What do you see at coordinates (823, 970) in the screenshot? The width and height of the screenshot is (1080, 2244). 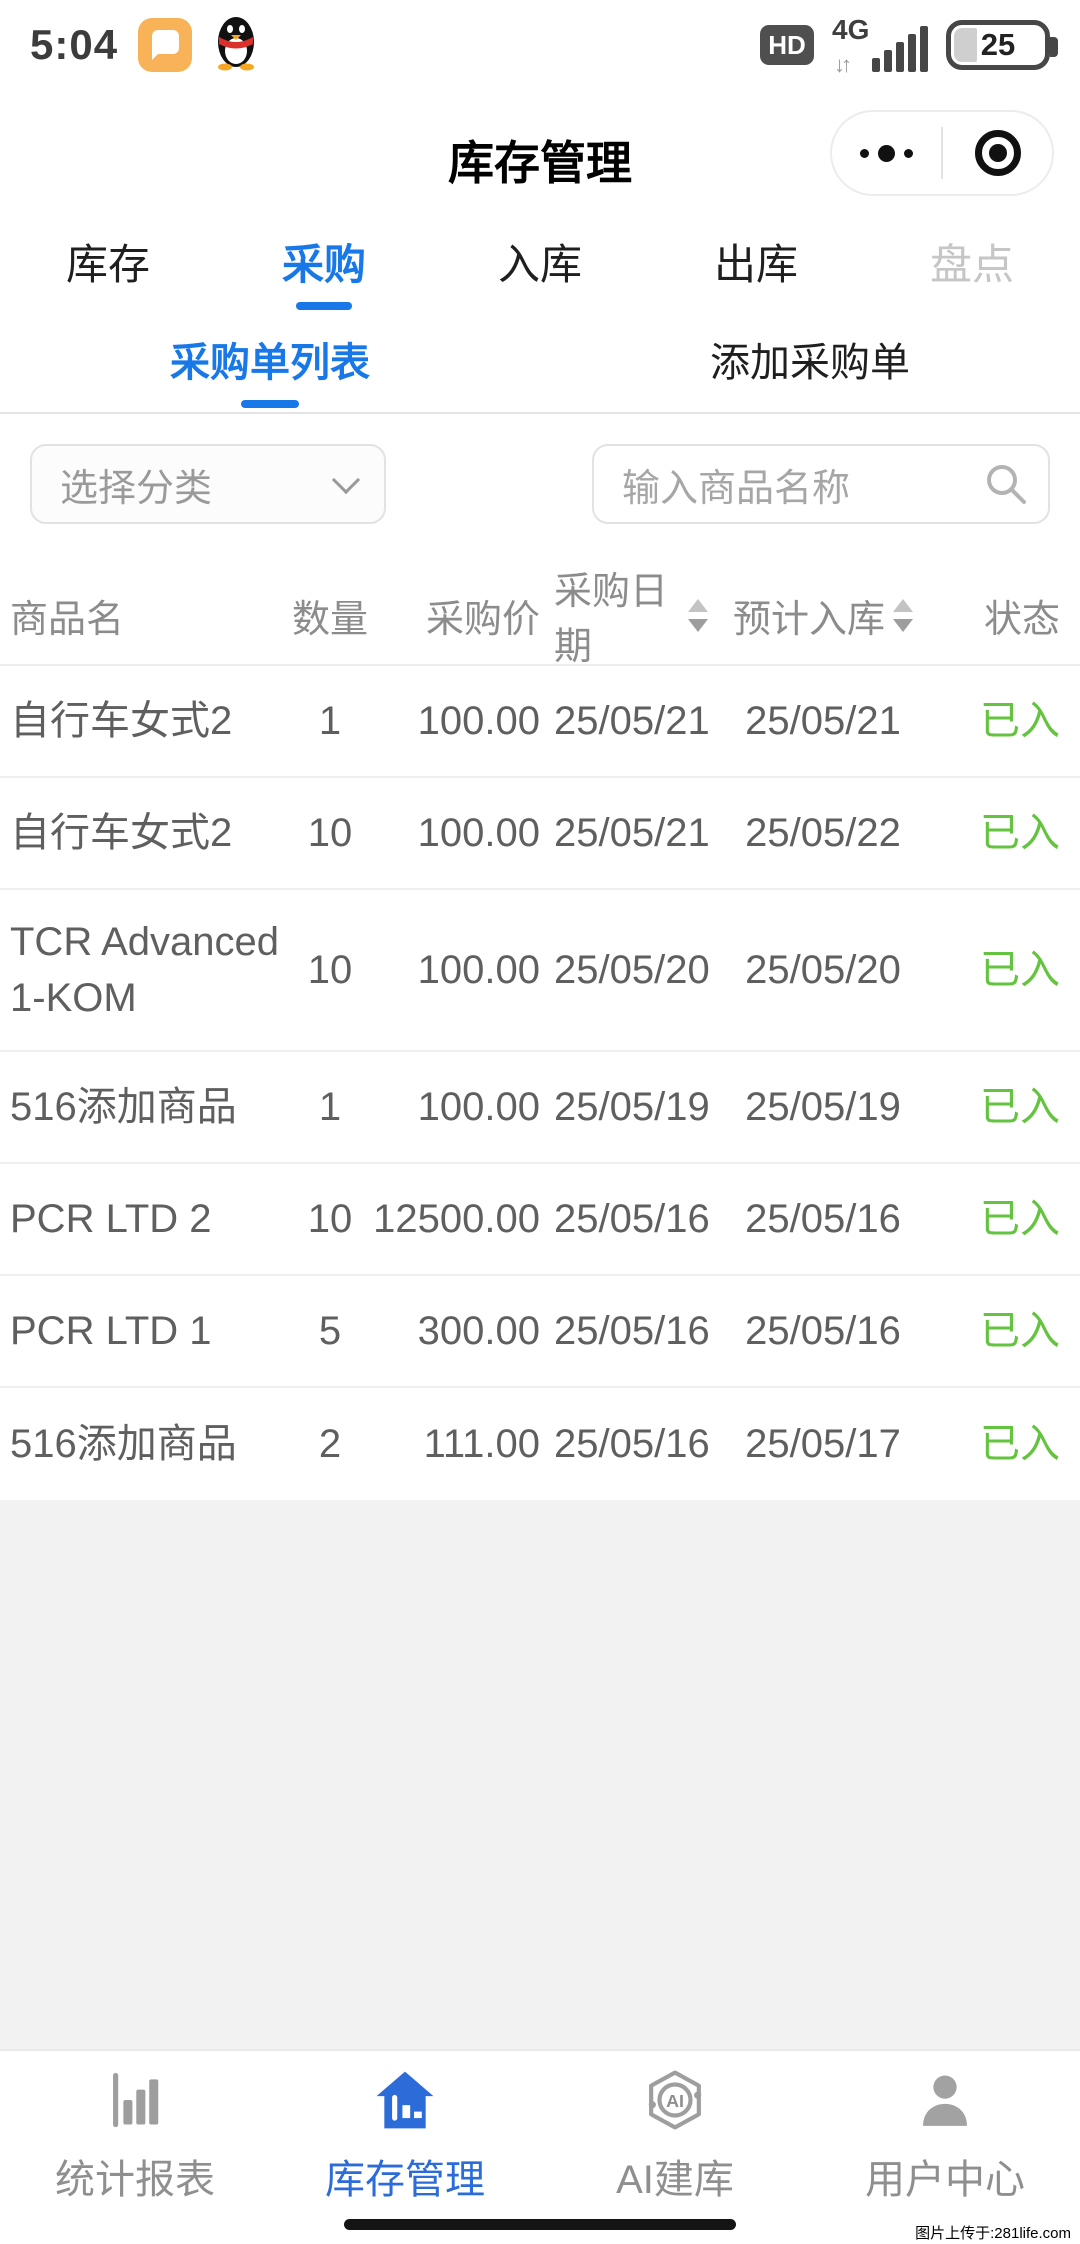 I see `cell-expected-date: 25/05/20` at bounding box center [823, 970].